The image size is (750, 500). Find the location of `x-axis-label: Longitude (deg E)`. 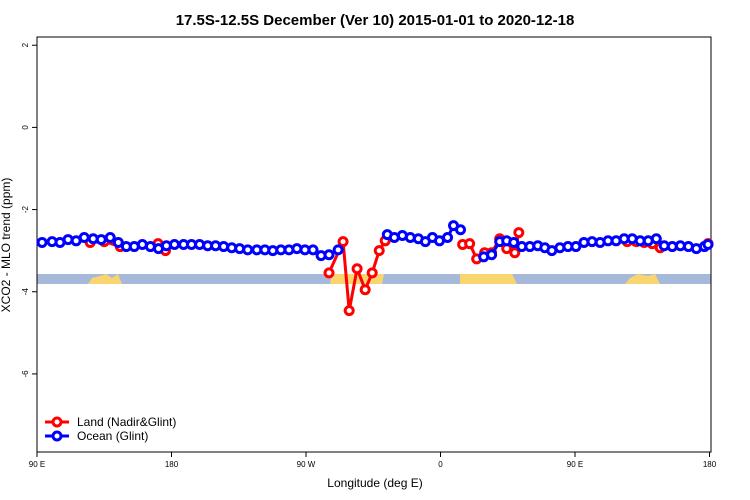

x-axis-label: Longitude (deg E) is located at coordinates (374, 483).